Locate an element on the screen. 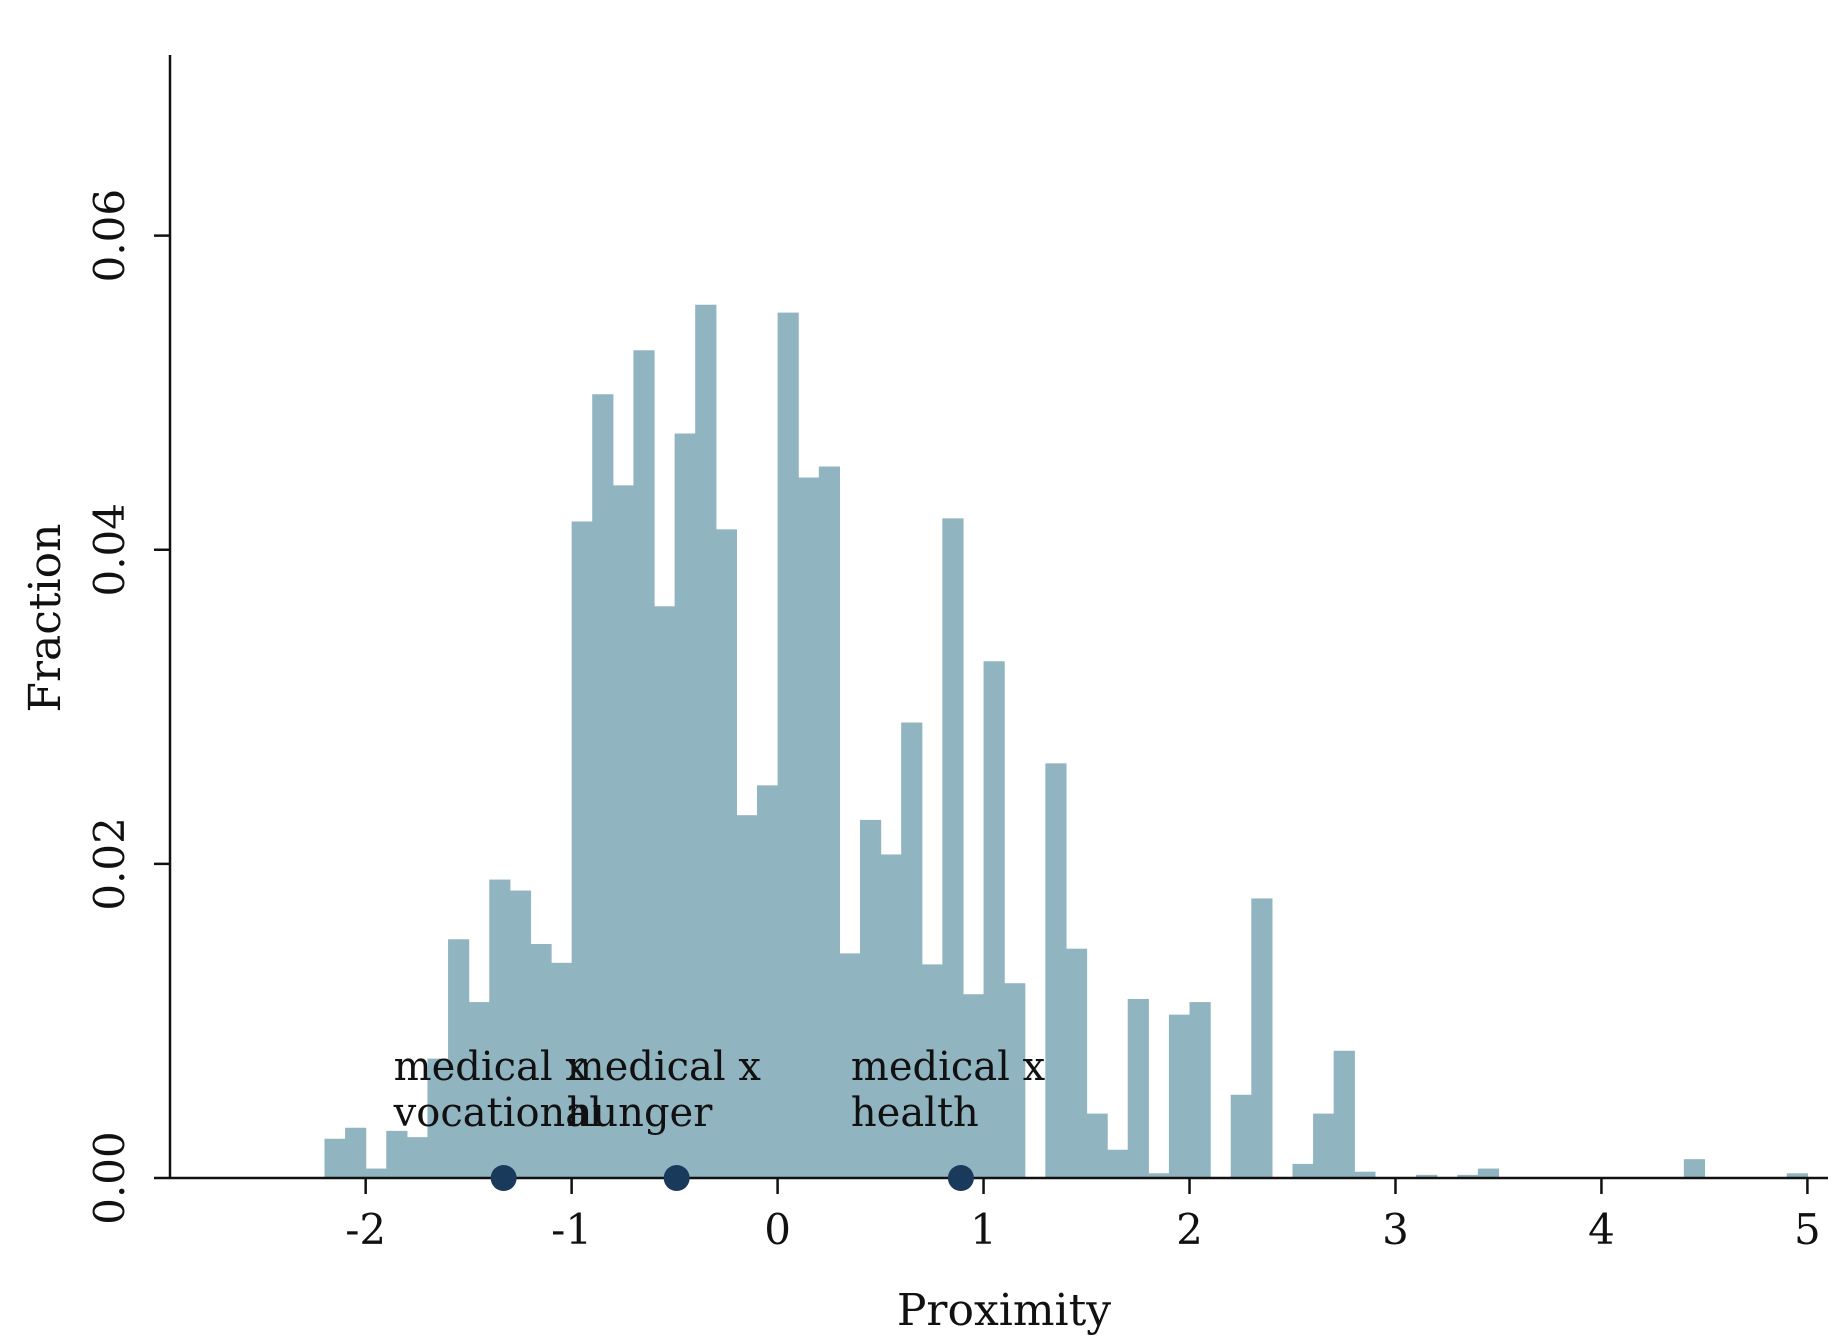 The height and width of the screenshot is (1340, 1842). x-tick-label: 5 is located at coordinates (1807, 1229).